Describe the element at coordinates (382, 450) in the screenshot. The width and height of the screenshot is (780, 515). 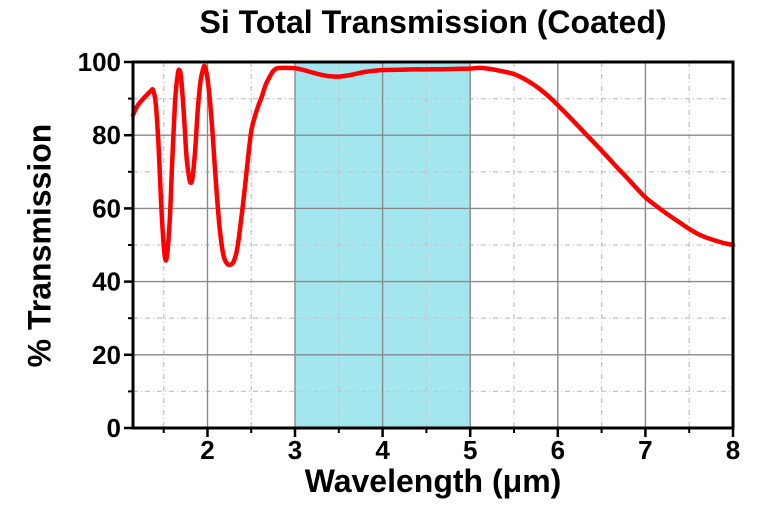
I see `x-tick-label: 4` at that location.